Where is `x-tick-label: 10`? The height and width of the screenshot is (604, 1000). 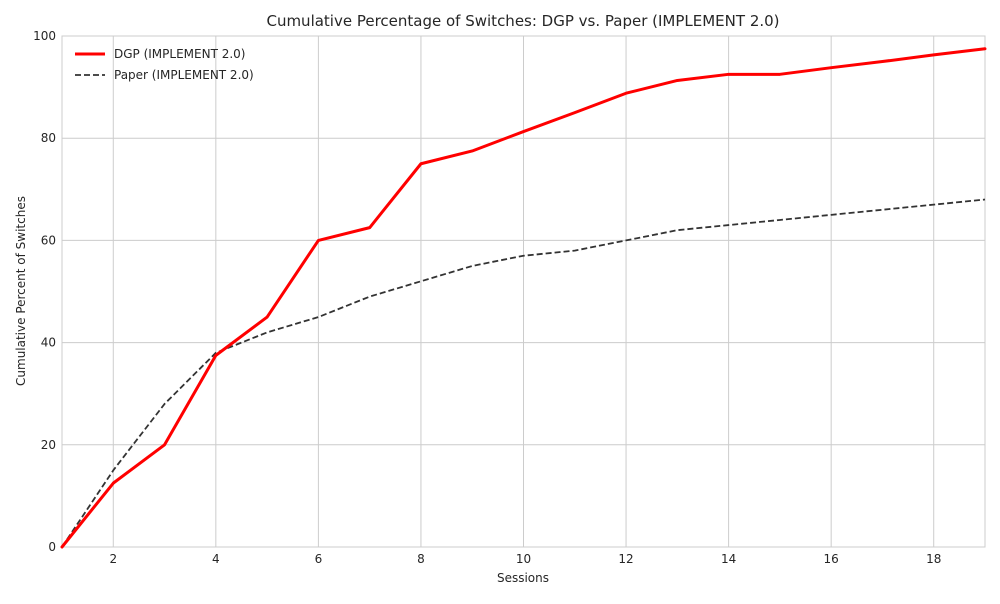
x-tick-label: 10 is located at coordinates (523, 559).